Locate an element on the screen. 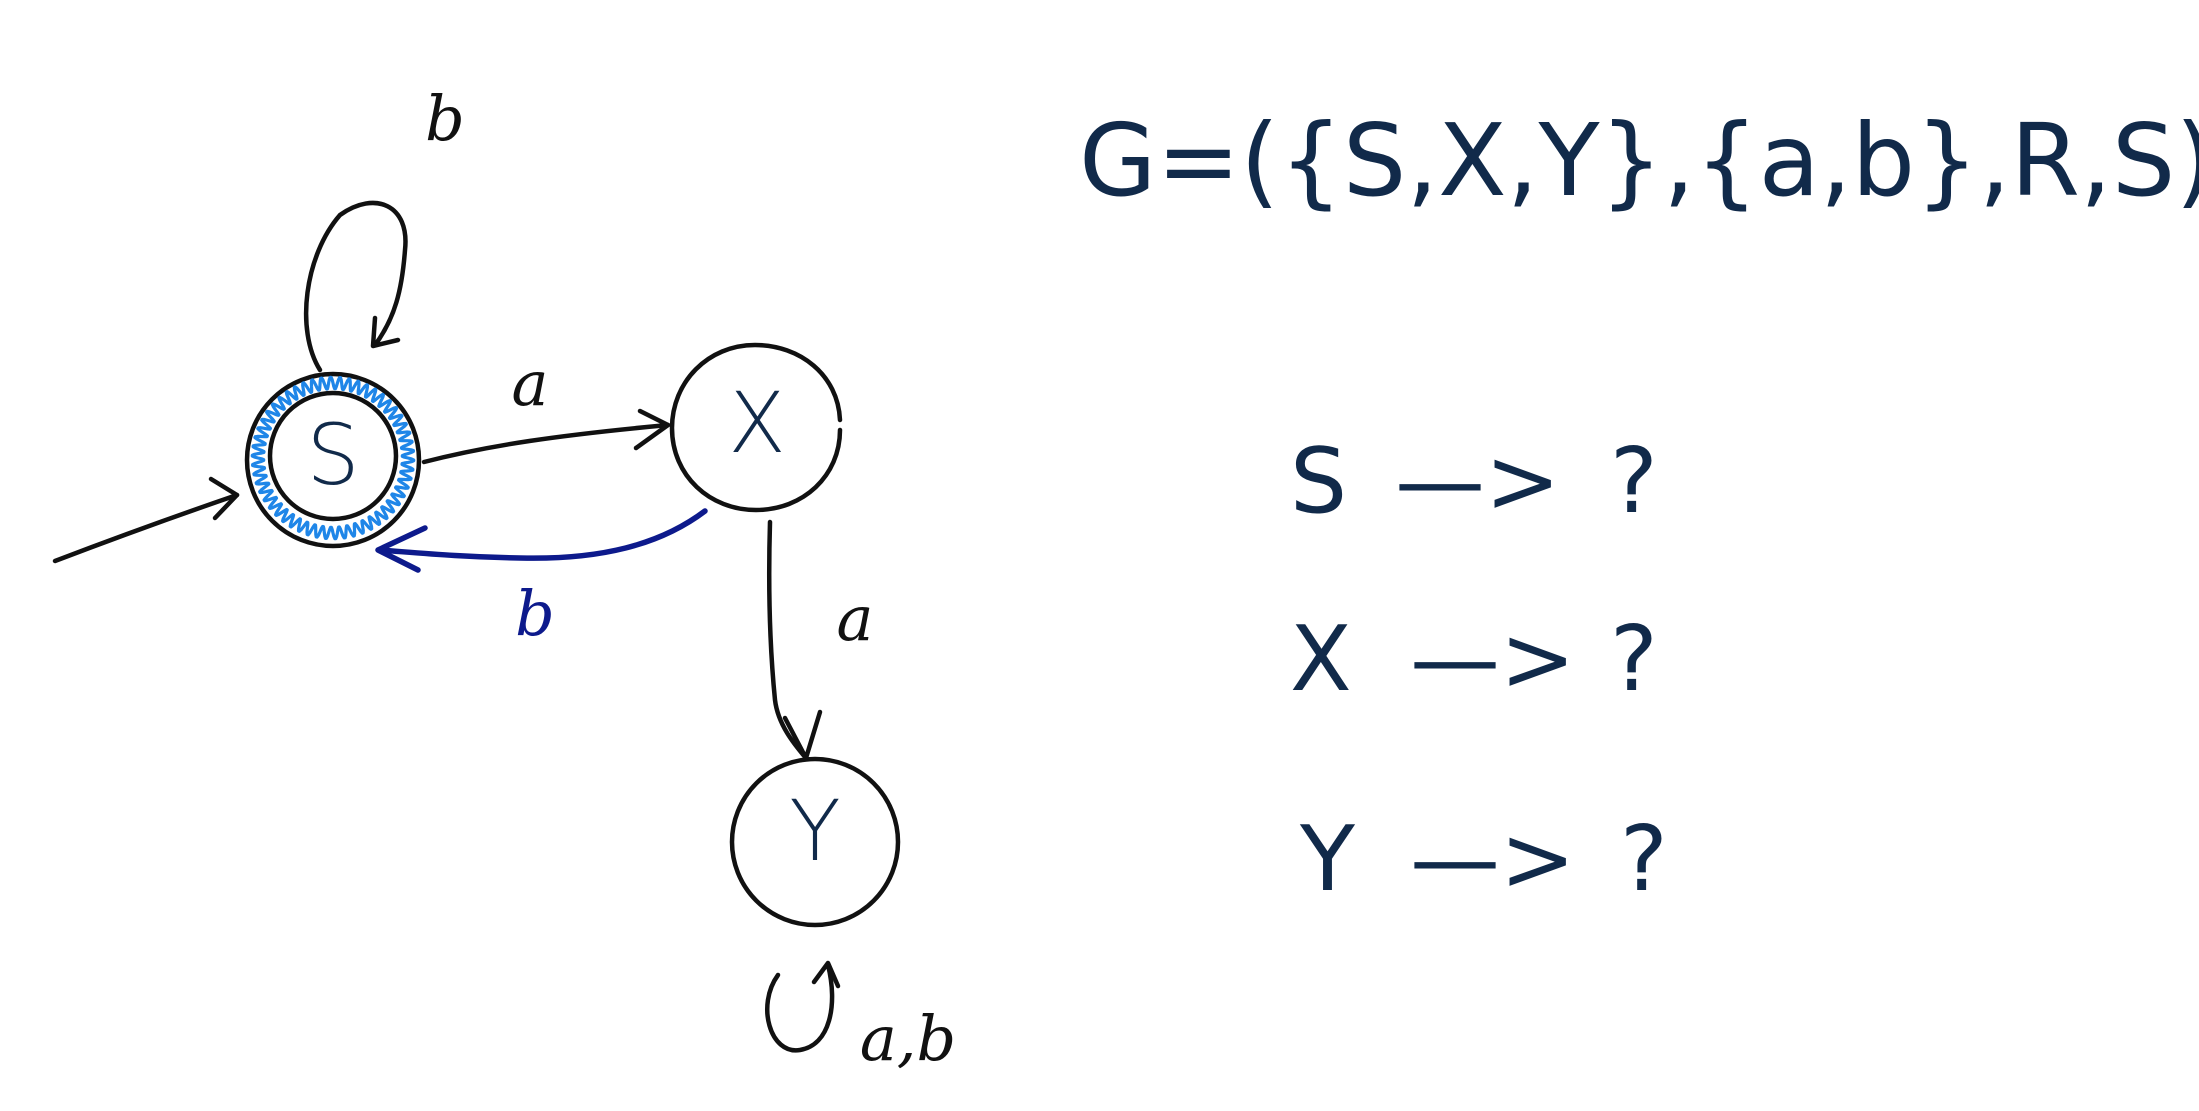 The height and width of the screenshot is (1111, 2199). rule-s-arrow: —> is located at coordinates (1477, 481).